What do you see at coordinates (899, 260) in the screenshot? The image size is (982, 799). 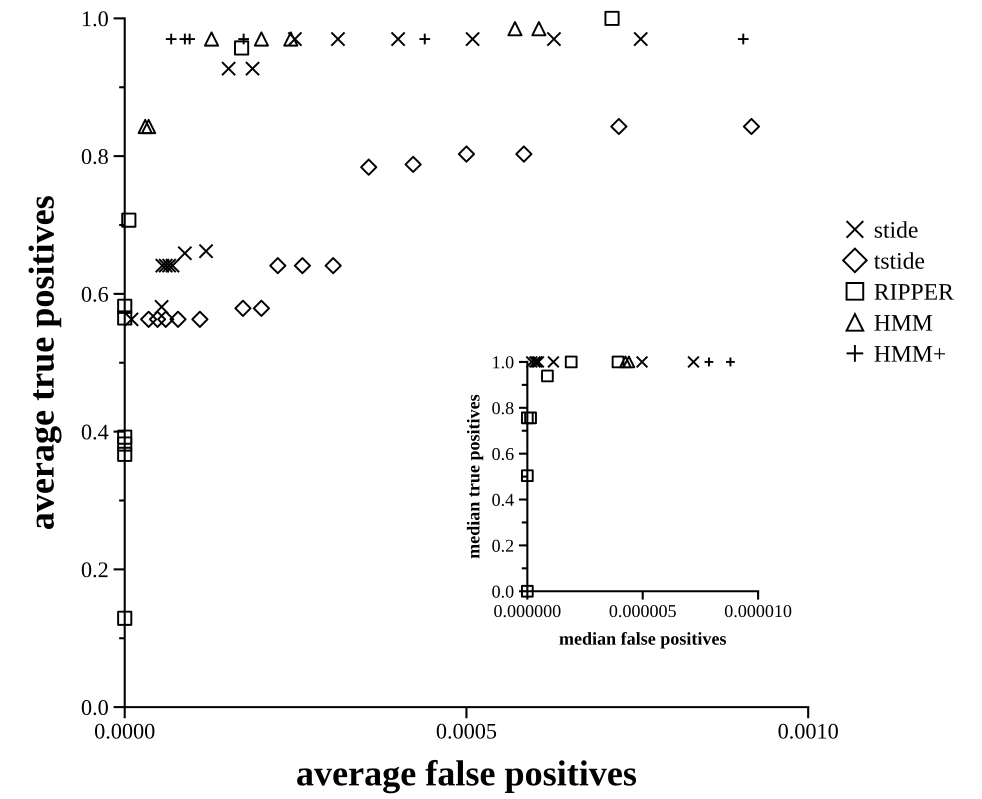 I see `legend-label: tstide` at bounding box center [899, 260].